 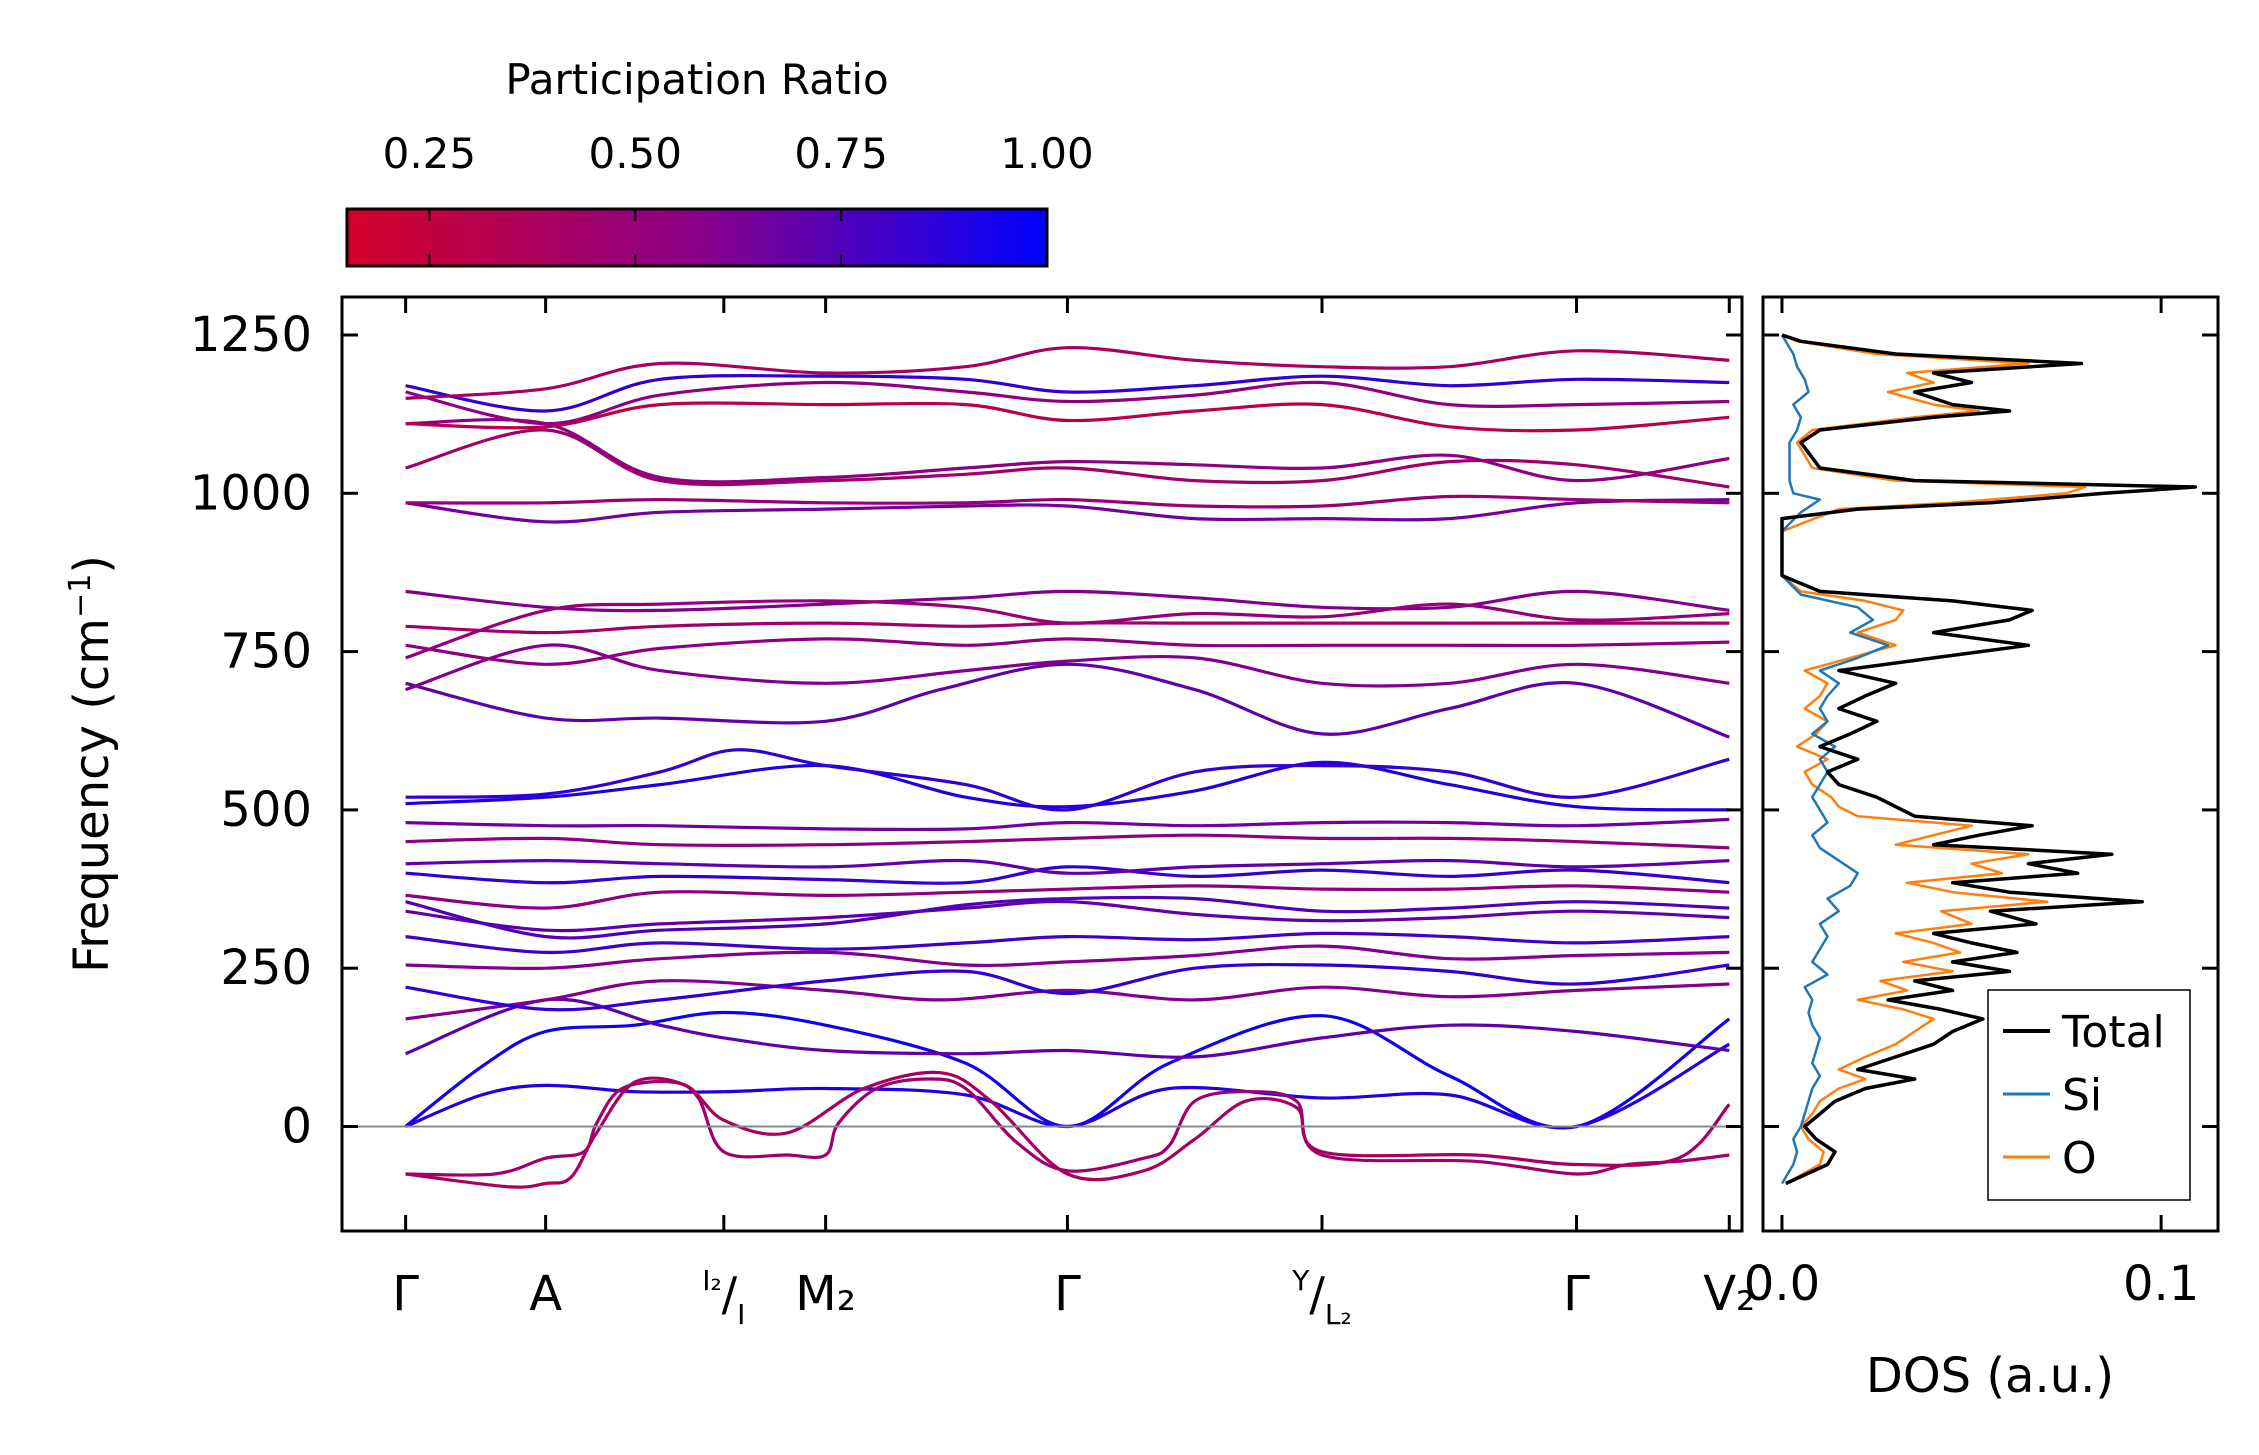 What do you see at coordinates (266, 810) in the screenshot?
I see `band-ytick-label-2: 500` at bounding box center [266, 810].